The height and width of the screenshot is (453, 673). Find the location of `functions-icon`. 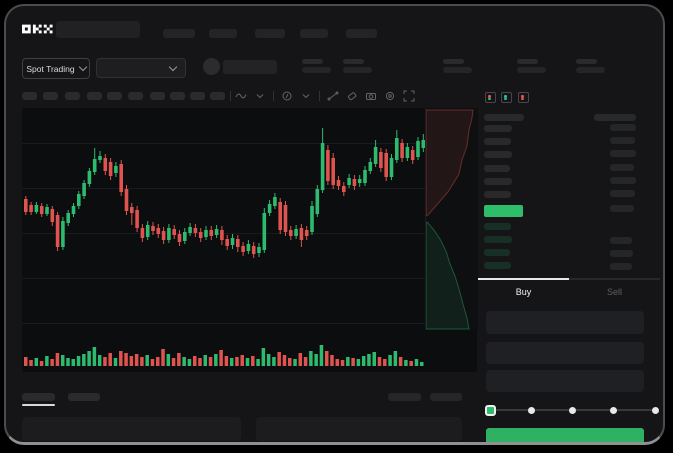

functions-icon is located at coordinates (287, 96).